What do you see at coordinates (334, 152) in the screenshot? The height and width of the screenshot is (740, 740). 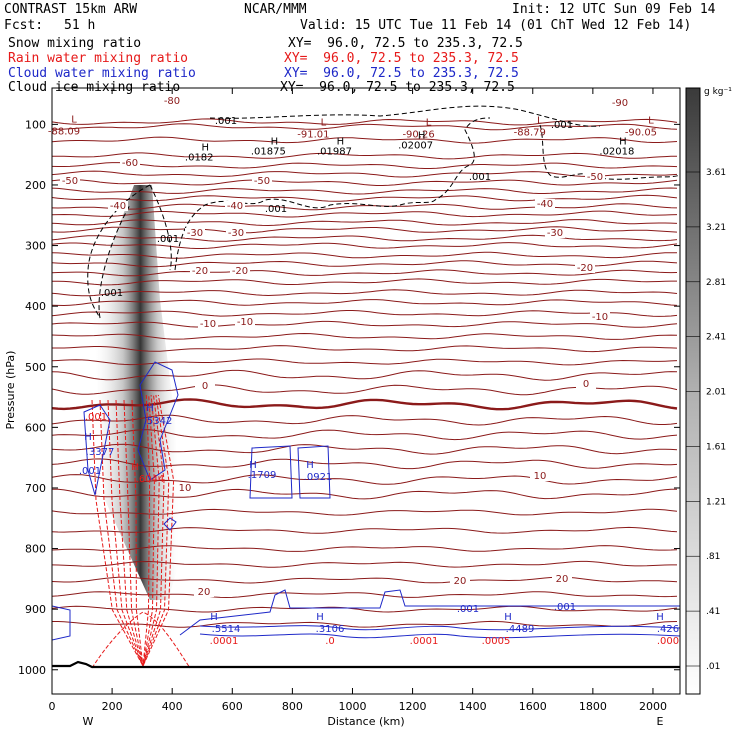 I see `snow-high-value-label: .01987` at bounding box center [334, 152].